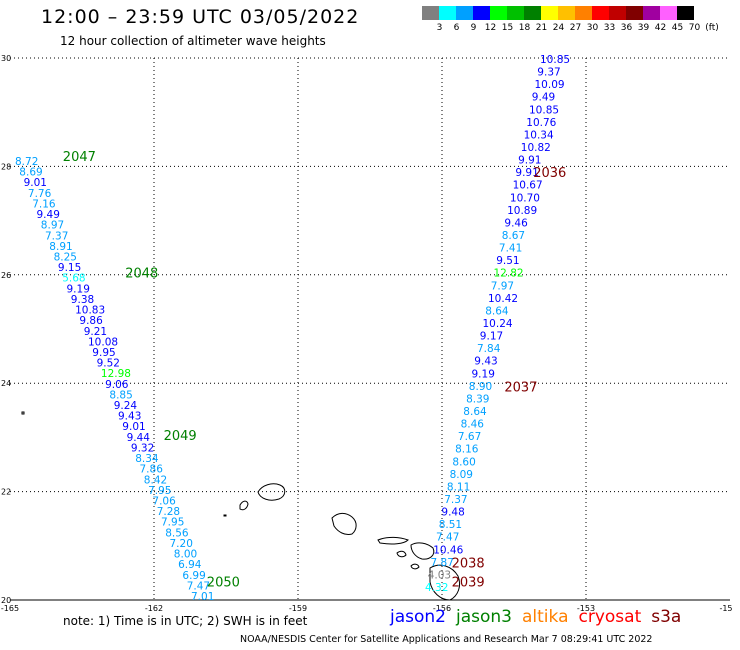 The image size is (740, 650). What do you see at coordinates (190, 565) in the screenshot?
I see `west-track-value: 6.94` at bounding box center [190, 565].